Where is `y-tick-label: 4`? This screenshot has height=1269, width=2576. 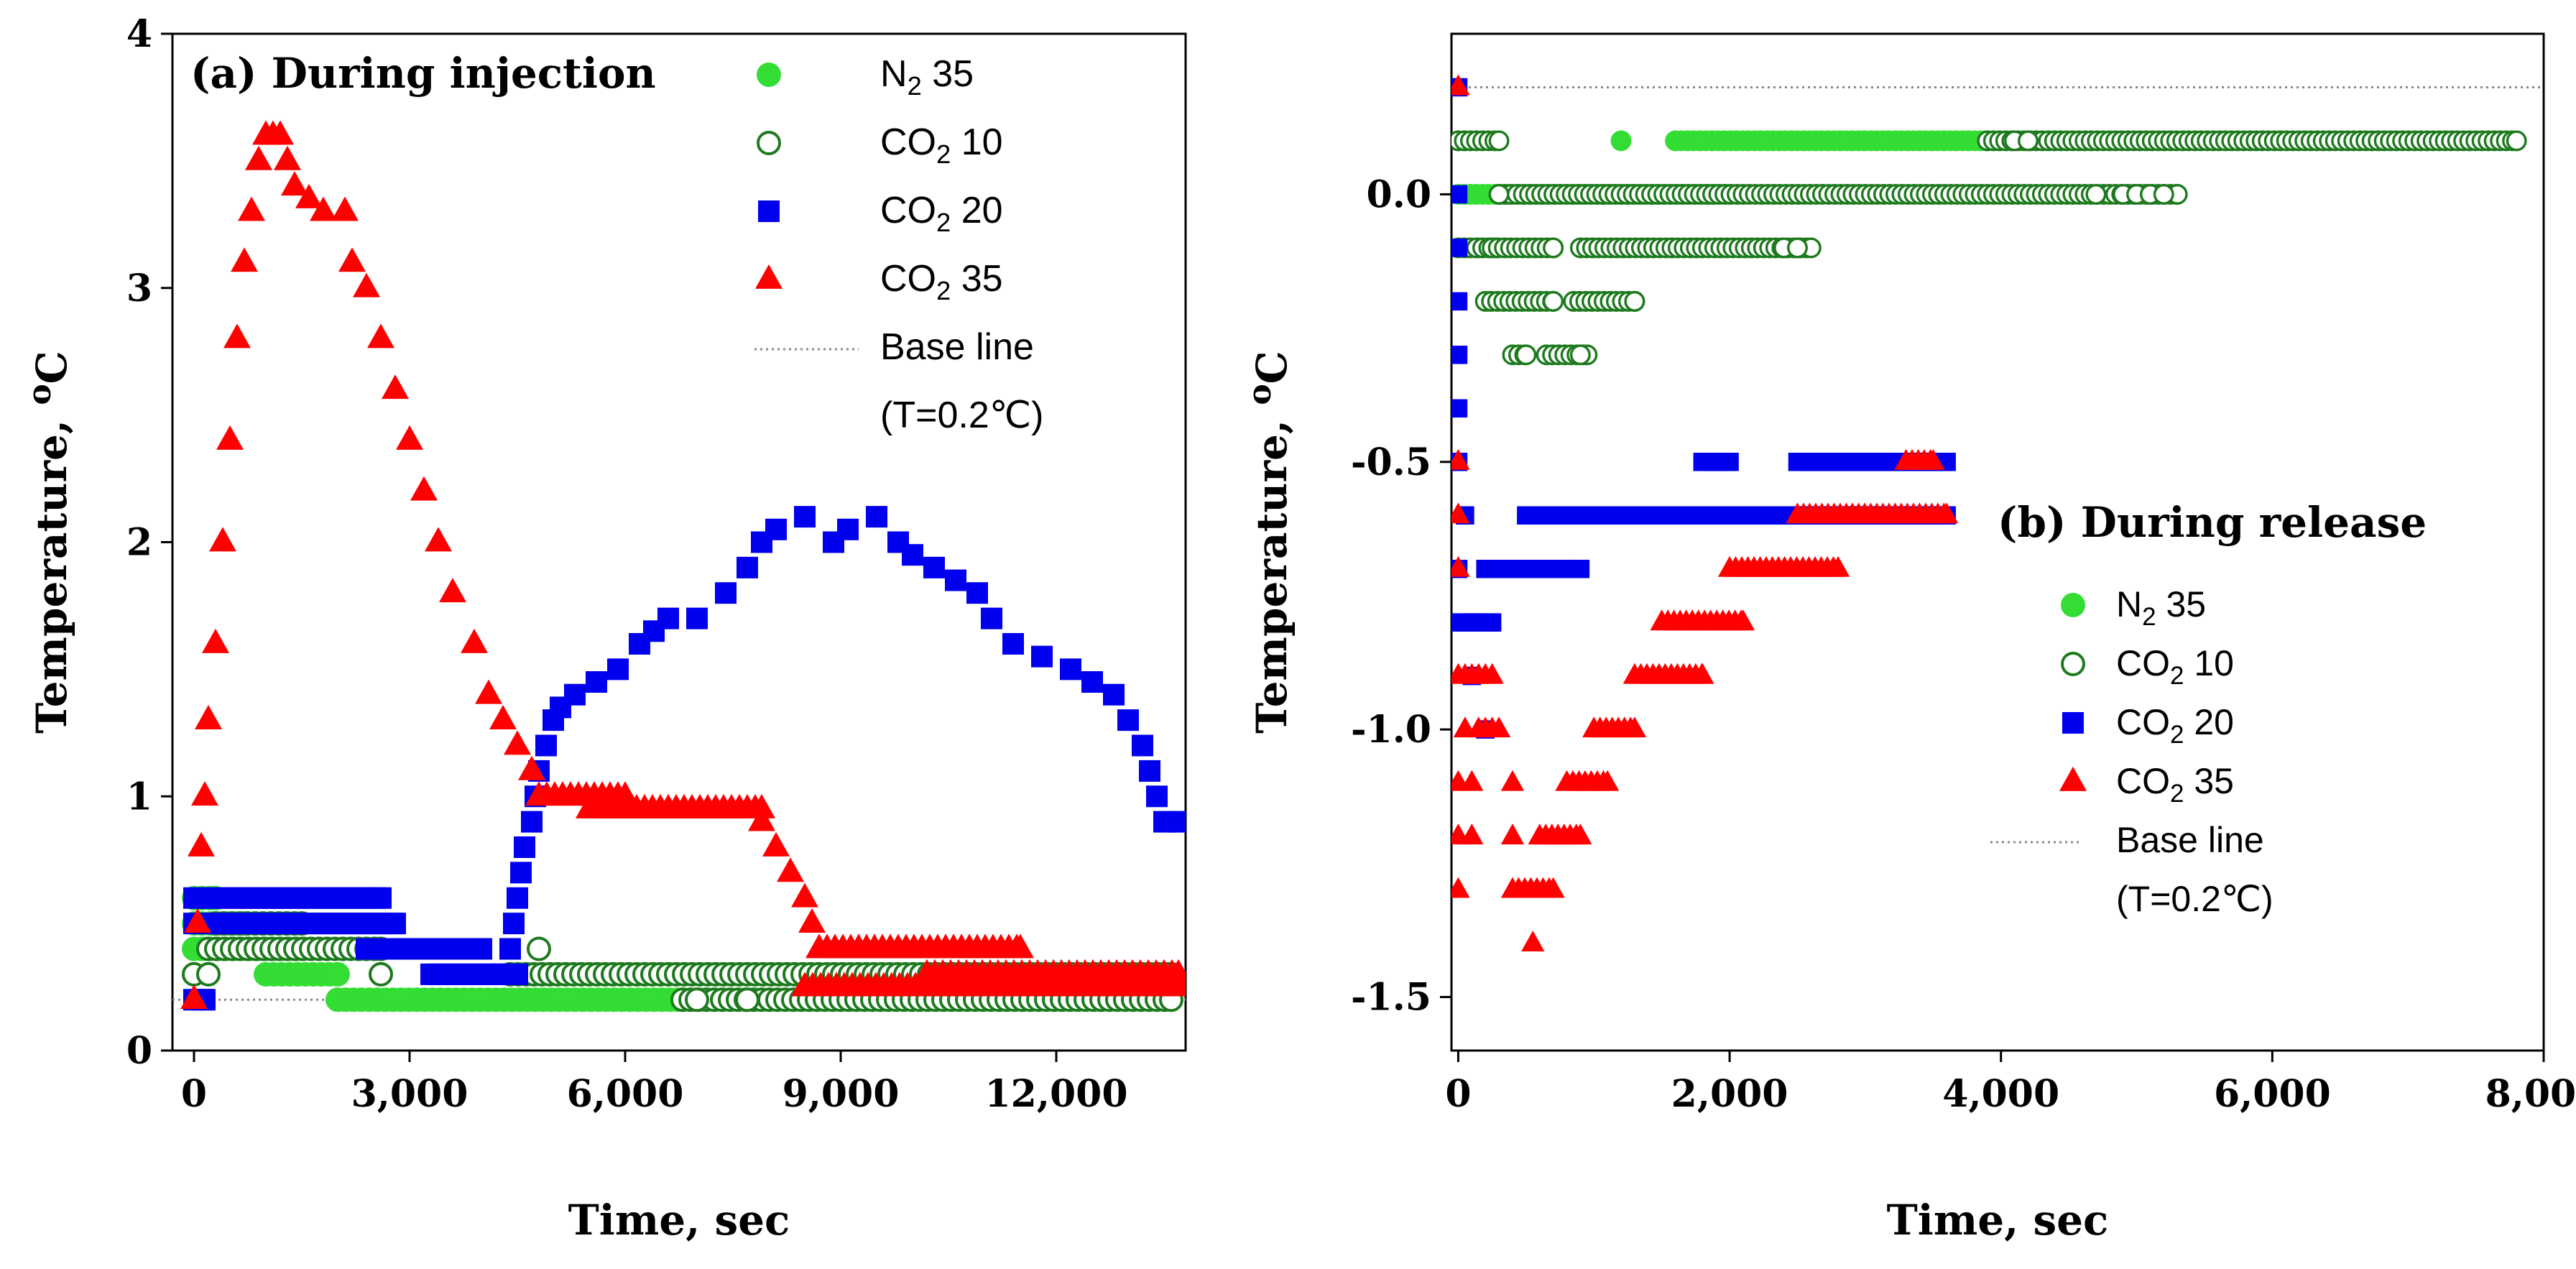
y-tick-label: 4 is located at coordinates (139, 34).